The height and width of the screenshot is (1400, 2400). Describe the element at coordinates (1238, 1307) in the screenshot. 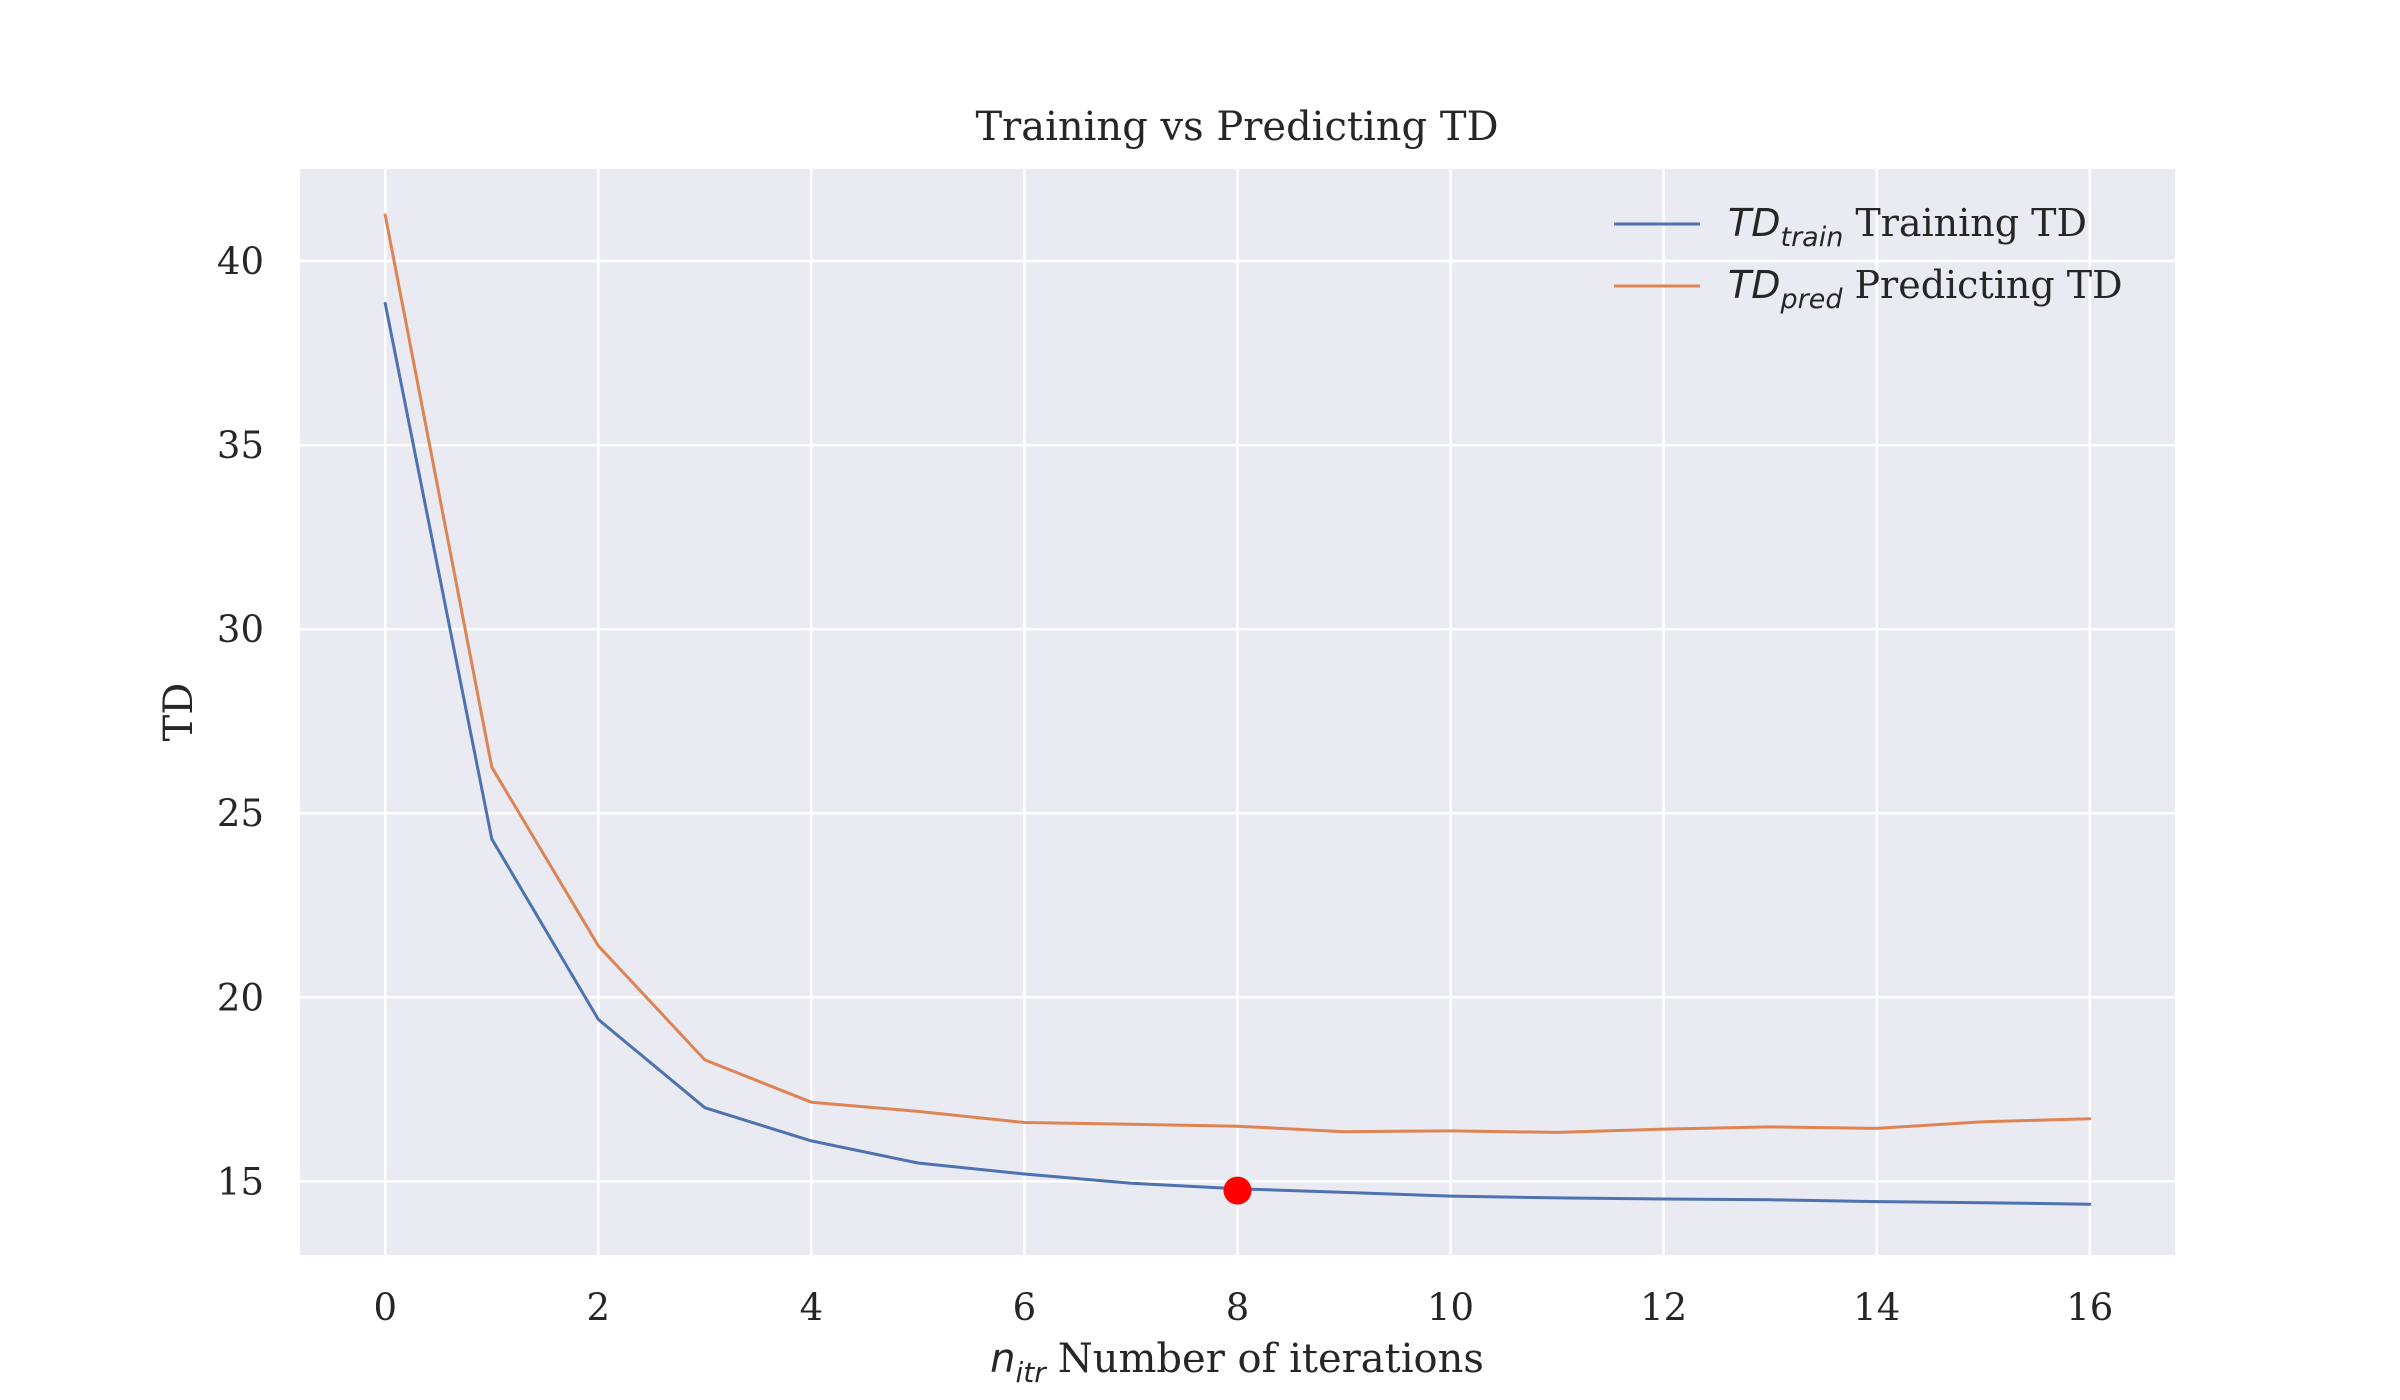

I see `x-tick-label: 8` at that location.